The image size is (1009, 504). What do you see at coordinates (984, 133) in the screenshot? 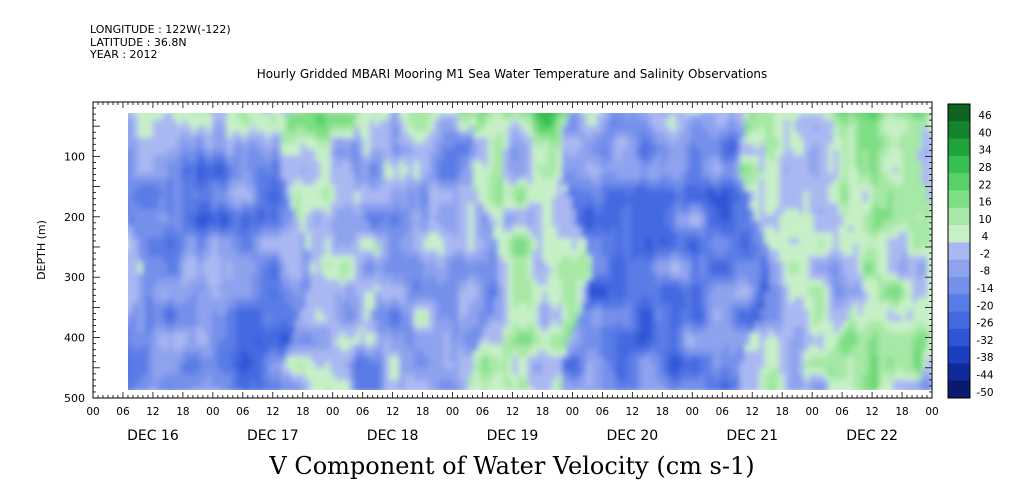
I see `colorbar-tick-label: 40` at bounding box center [984, 133].